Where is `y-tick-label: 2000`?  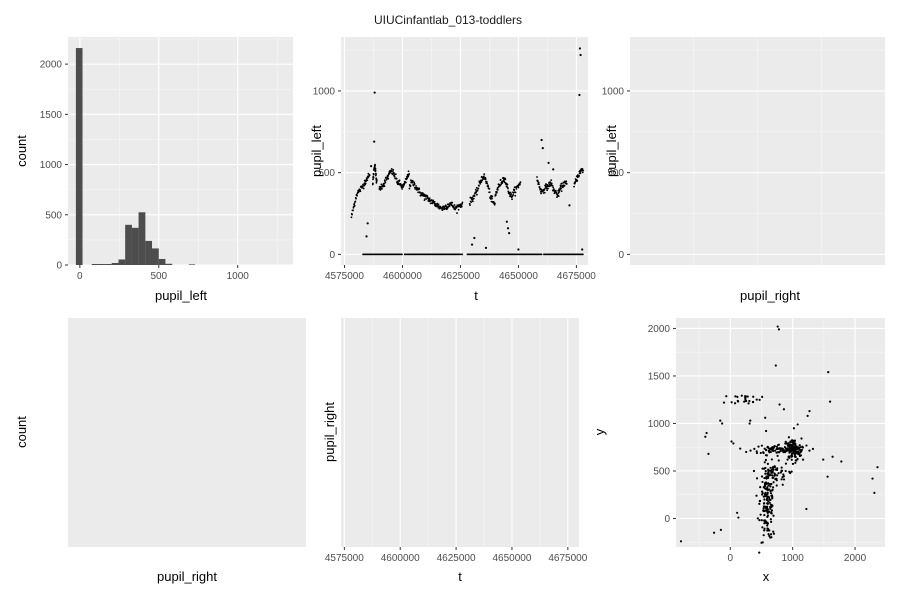 y-tick-label: 2000 is located at coordinates (659, 329).